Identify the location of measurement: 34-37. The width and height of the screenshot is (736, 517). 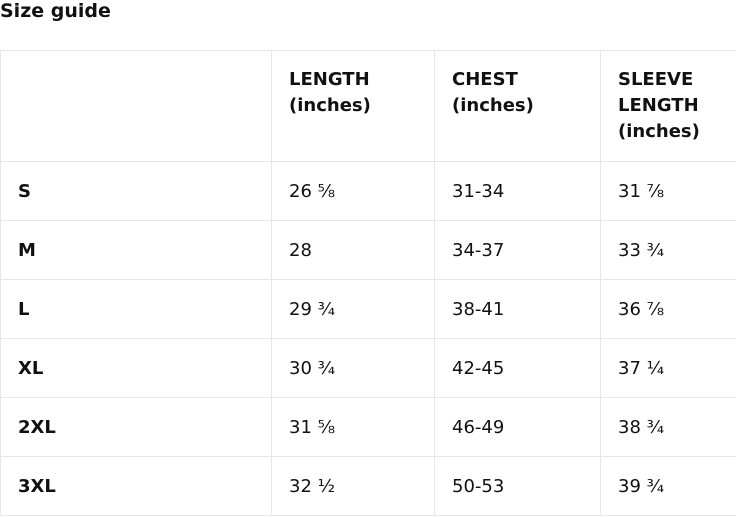
(517, 250).